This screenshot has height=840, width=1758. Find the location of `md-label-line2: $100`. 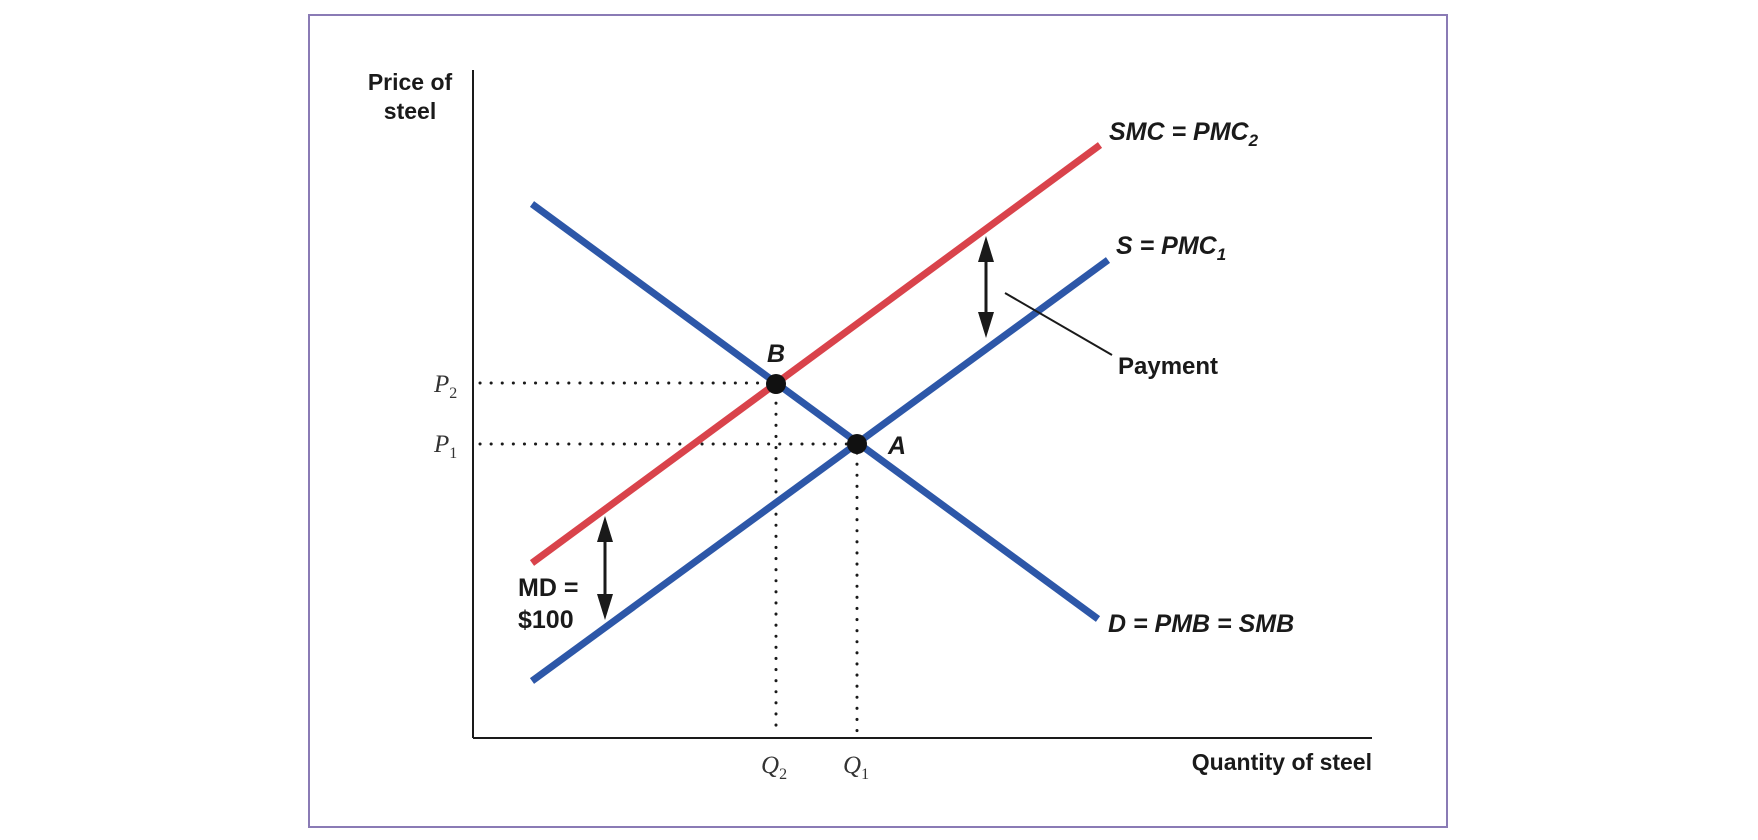

md-label-line2: $100 is located at coordinates (546, 620).